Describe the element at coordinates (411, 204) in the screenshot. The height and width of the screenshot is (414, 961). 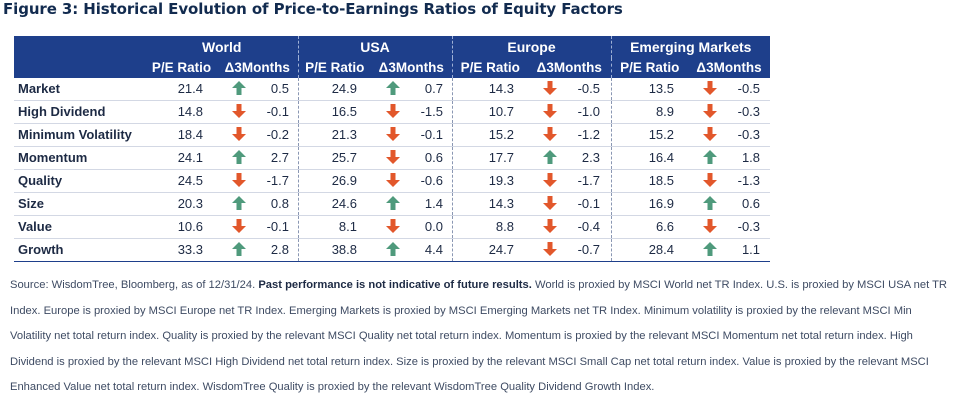
I see `delta-cell: 1.4` at that location.